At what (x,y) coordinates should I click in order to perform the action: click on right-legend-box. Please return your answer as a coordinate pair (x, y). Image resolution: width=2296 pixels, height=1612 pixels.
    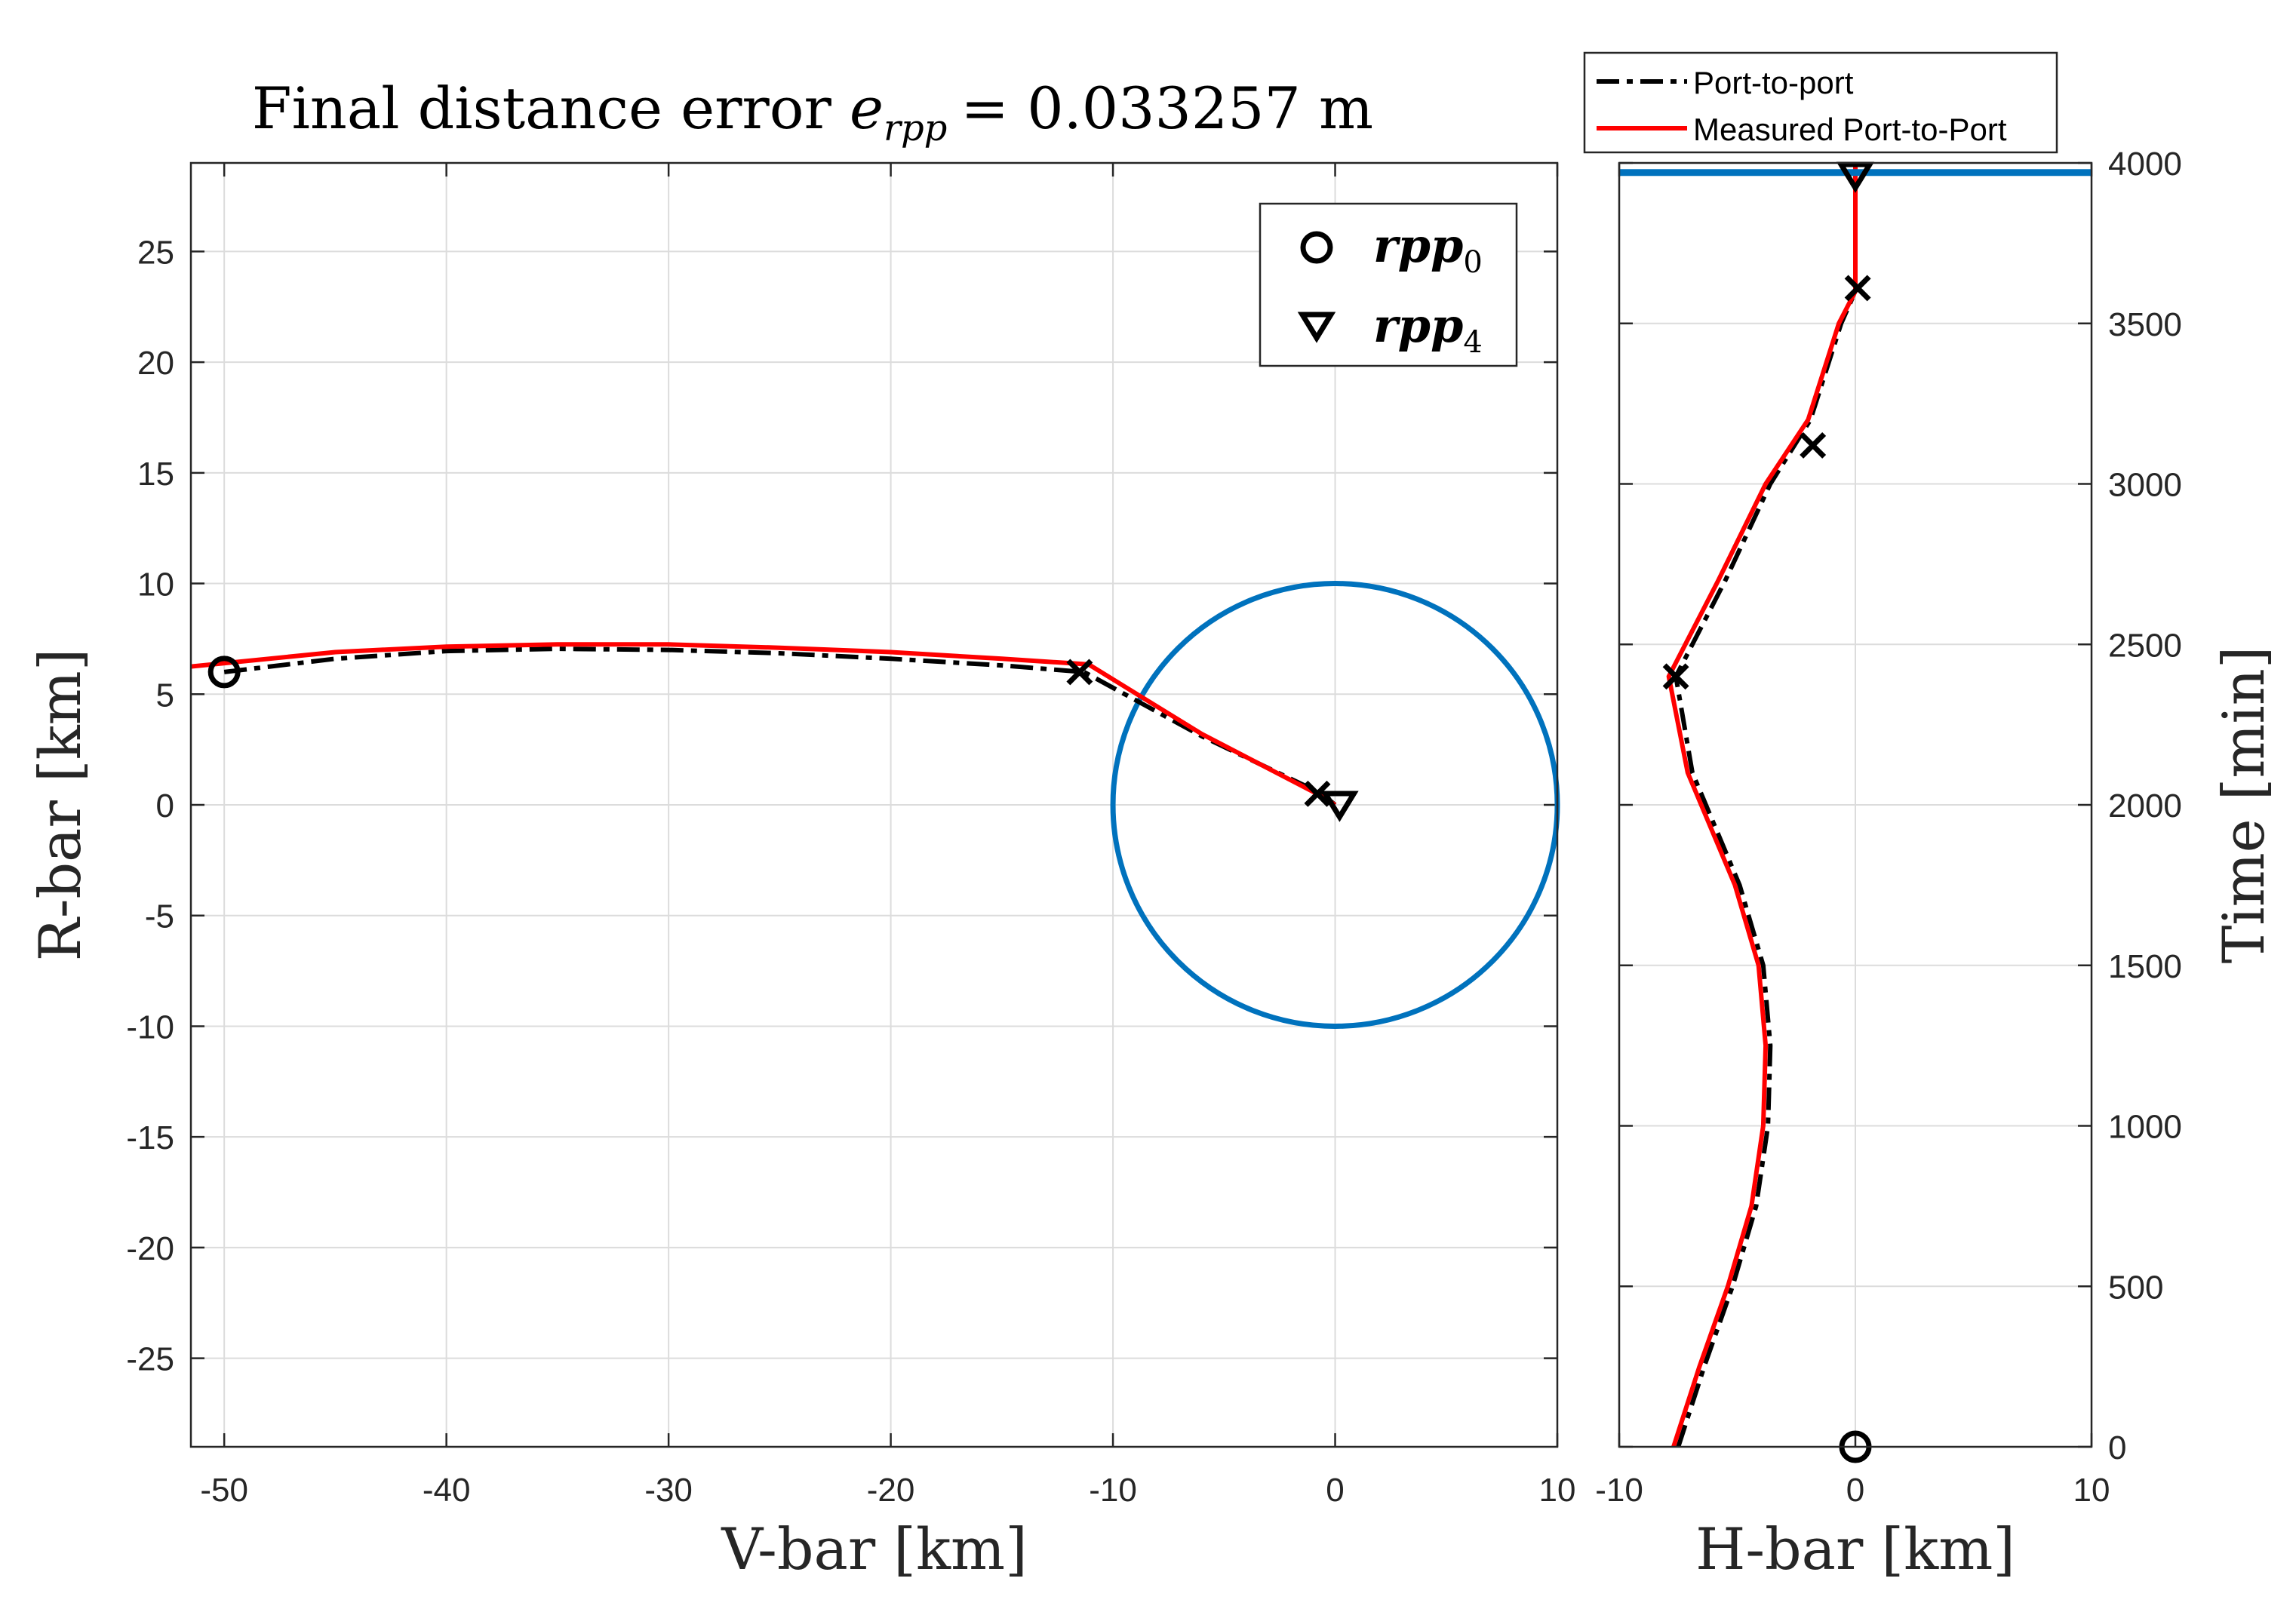
    Looking at the image, I should click on (1820, 103).